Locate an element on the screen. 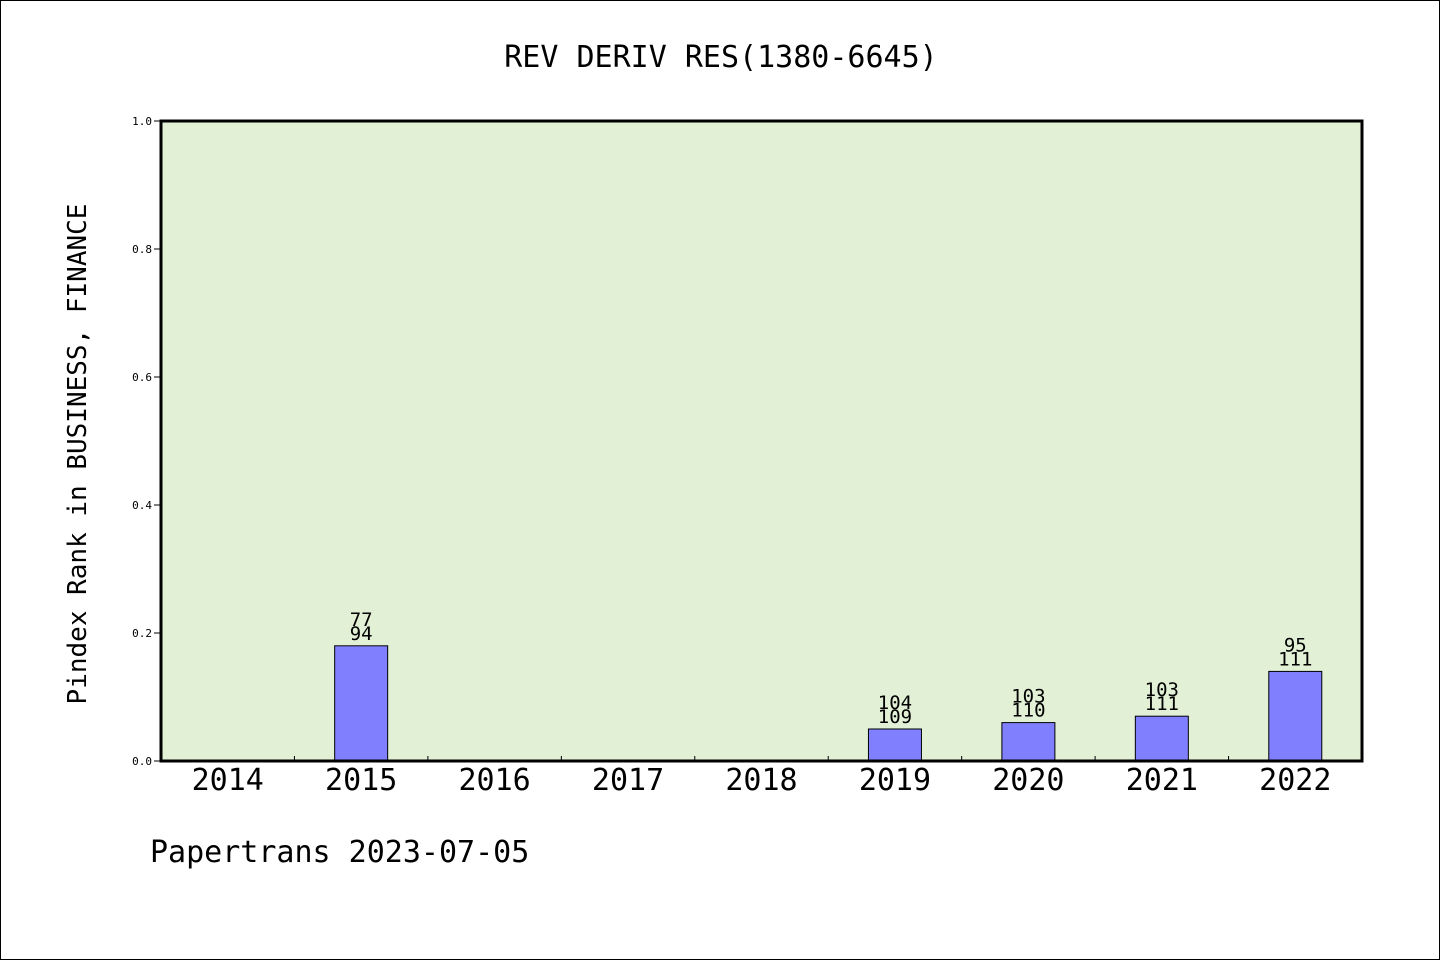  y-tick-label: 1.0 is located at coordinates (142, 121).